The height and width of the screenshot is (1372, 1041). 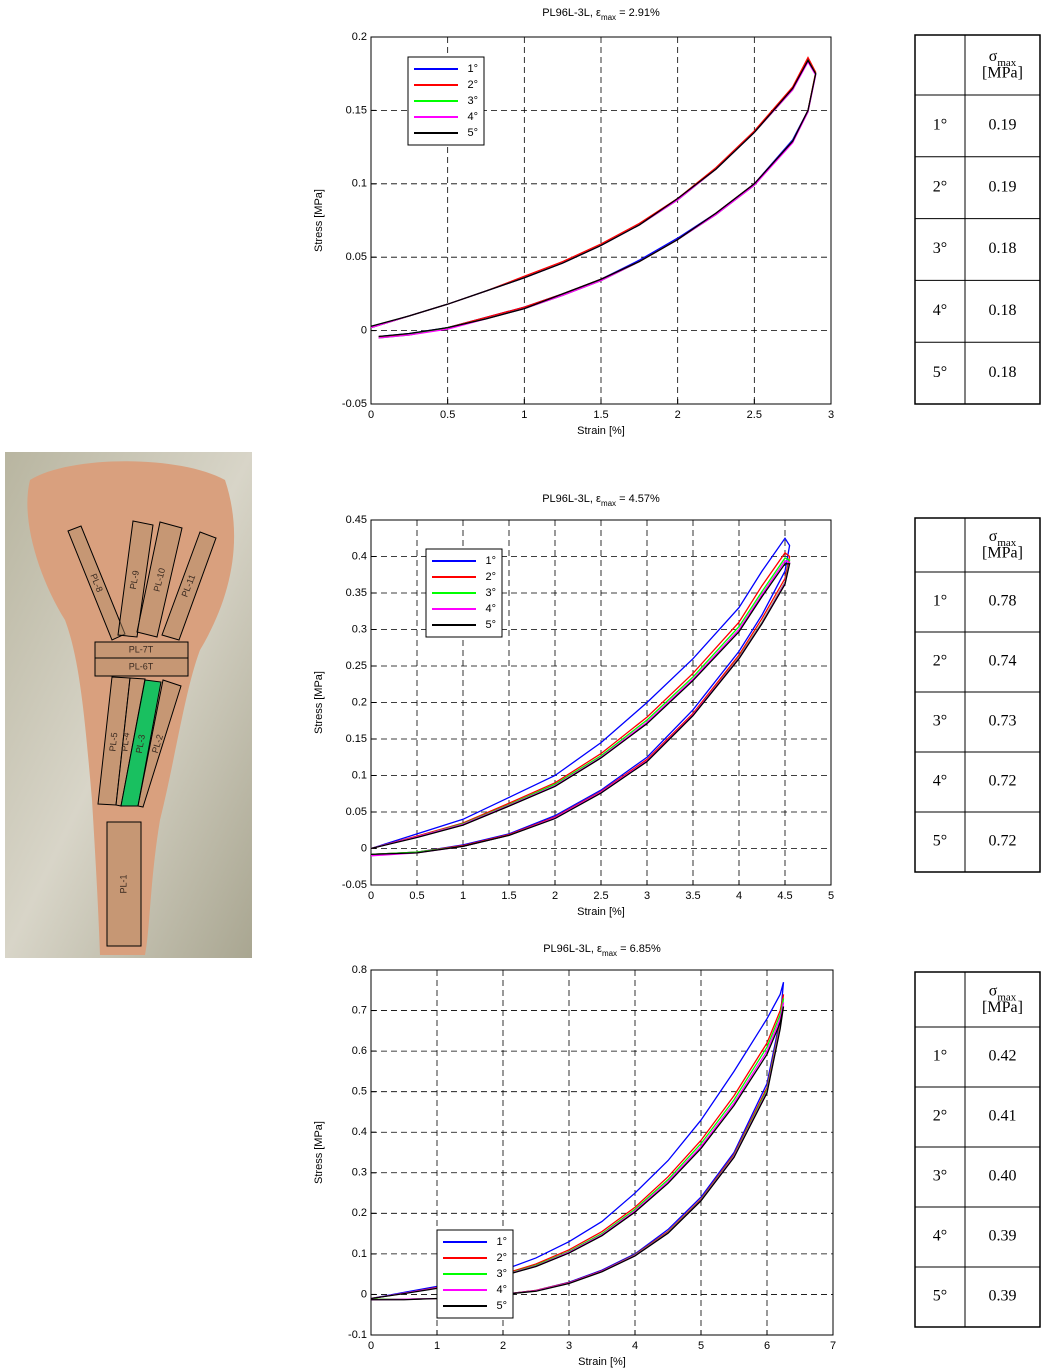 What do you see at coordinates (1003, 1056) in the screenshot?
I see `table-cell: 0.42` at bounding box center [1003, 1056].